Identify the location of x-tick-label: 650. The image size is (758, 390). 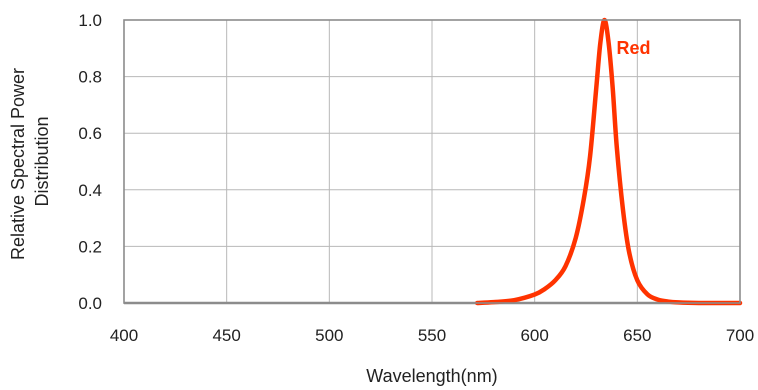
(637, 335).